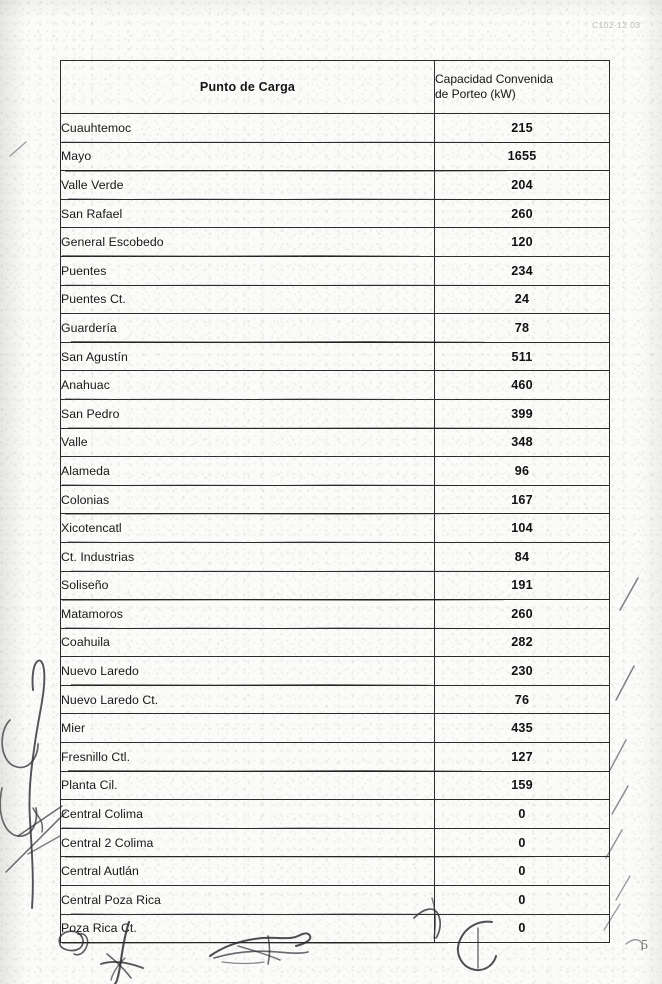  I want to click on cell-capacidad-convenida: 215, so click(522, 128).